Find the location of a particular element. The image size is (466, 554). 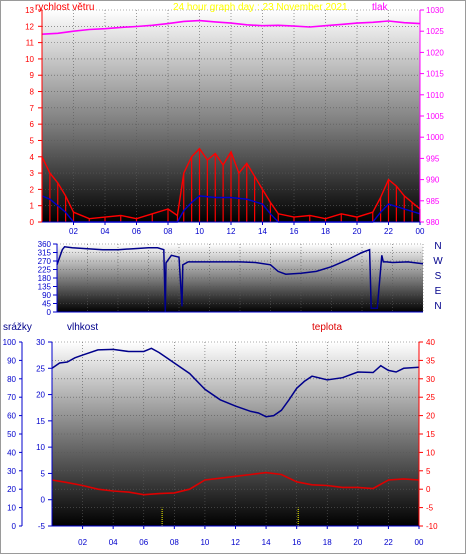

humidity-tick-label: 5 is located at coordinates (43, 473).